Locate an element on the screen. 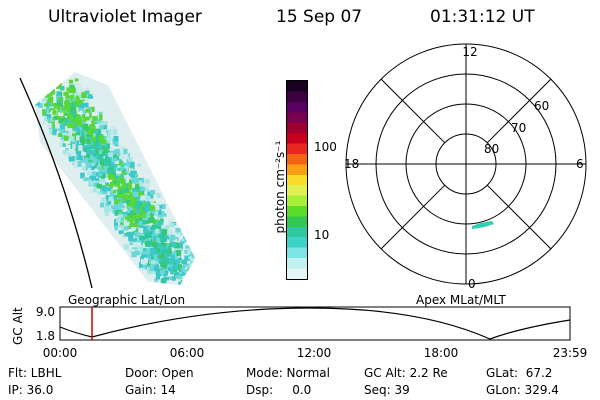  time-label: 01:31:12 UT is located at coordinates (482, 17).